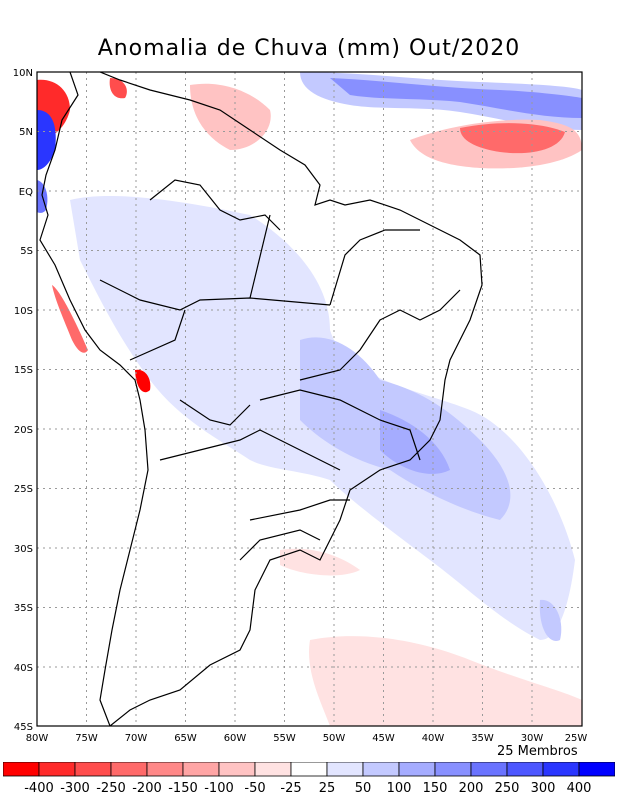  I want to click on colorbar-label: -400, so click(39, 788).